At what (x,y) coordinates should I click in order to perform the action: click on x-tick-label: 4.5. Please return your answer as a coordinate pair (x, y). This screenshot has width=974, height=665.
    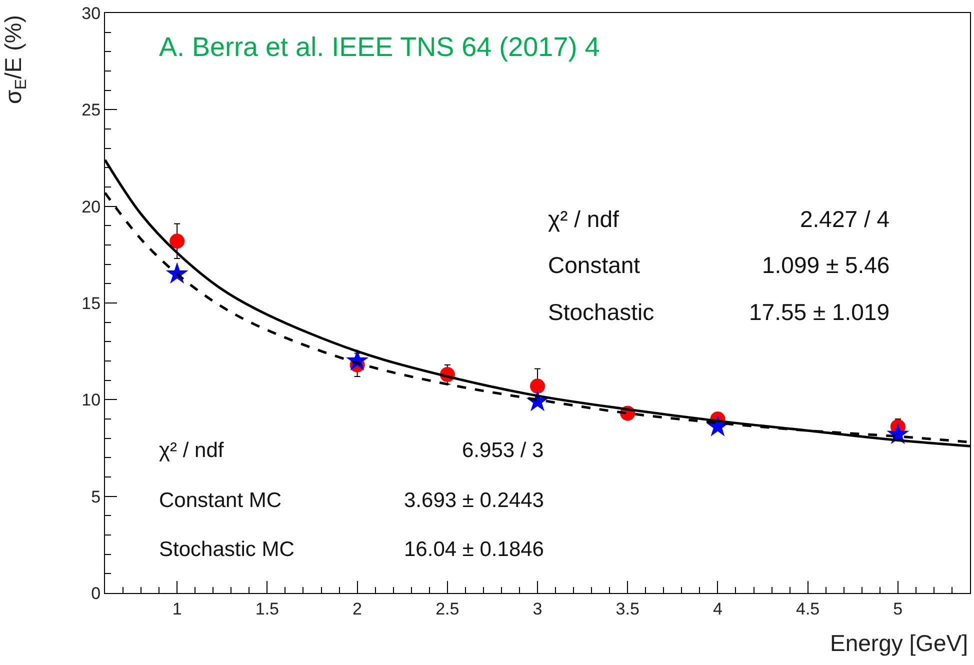
    Looking at the image, I should click on (808, 608).